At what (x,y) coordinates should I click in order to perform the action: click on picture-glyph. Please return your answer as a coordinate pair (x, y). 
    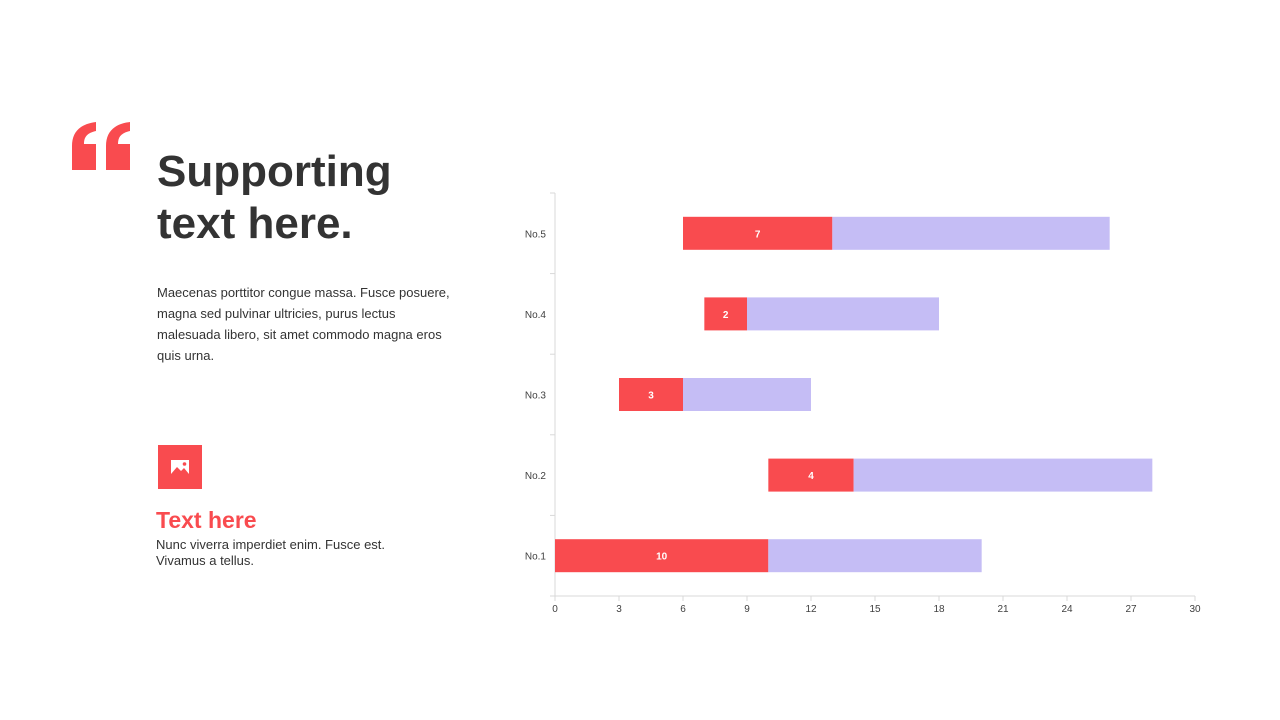
    Looking at the image, I should click on (180, 467).